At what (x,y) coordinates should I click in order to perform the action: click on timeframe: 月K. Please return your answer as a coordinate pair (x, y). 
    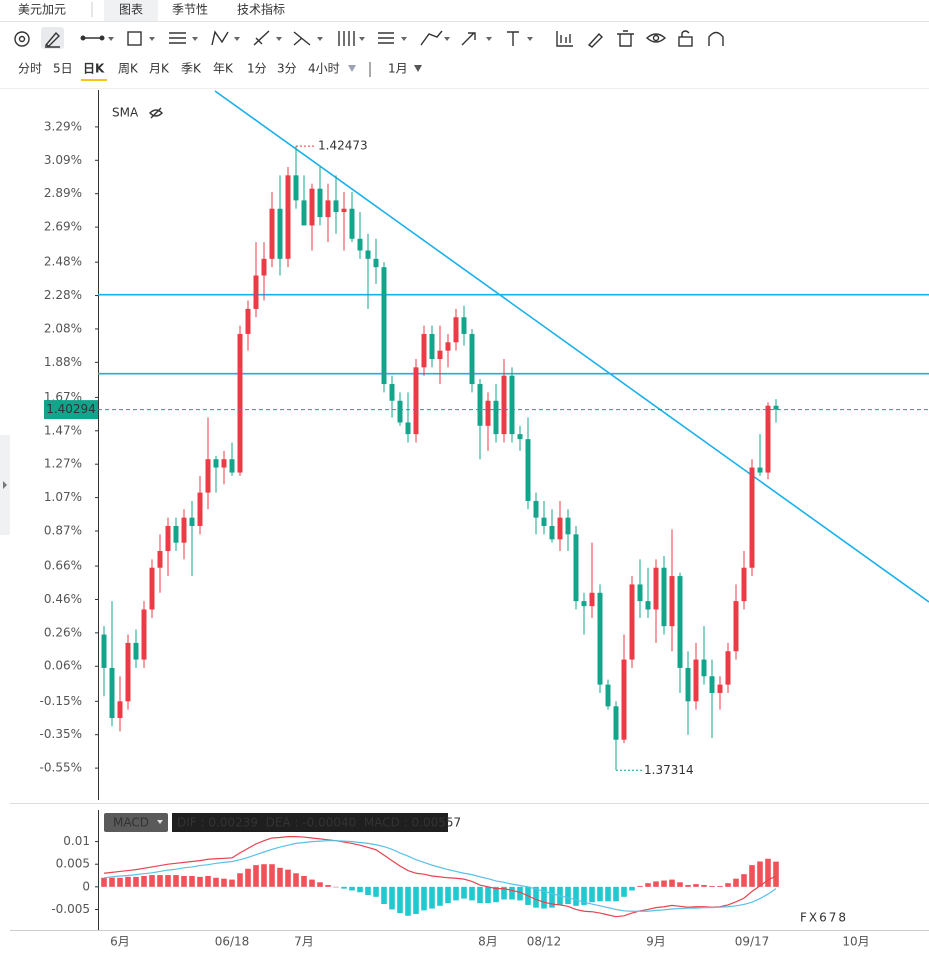
    Looking at the image, I should click on (159, 69).